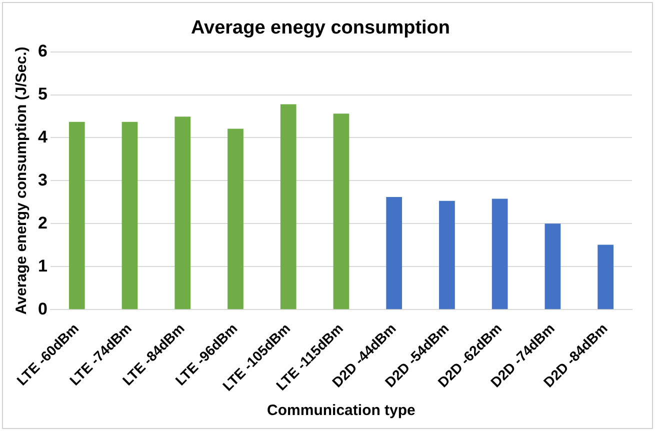 Image resolution: width=655 pixels, height=431 pixels. What do you see at coordinates (43, 180) in the screenshot?
I see `y-tick-label: 3` at bounding box center [43, 180].